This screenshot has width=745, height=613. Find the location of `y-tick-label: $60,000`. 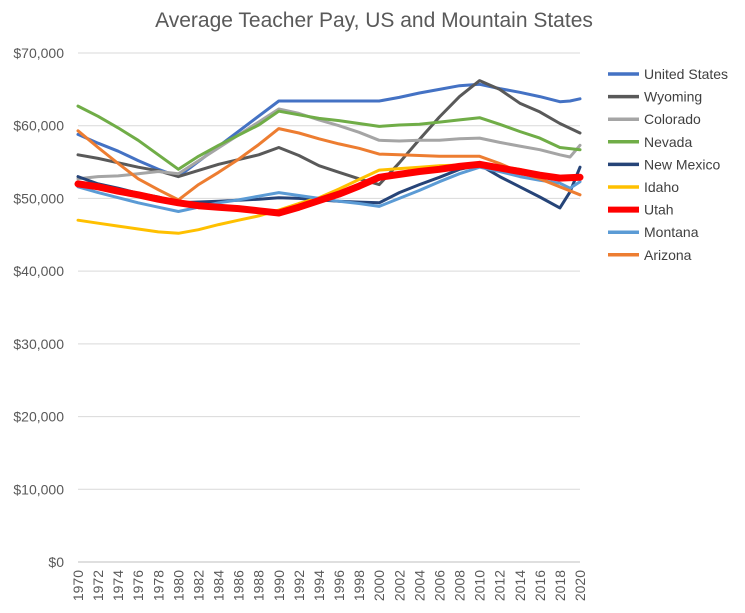

y-tick-label: $60,000 is located at coordinates (38, 126).